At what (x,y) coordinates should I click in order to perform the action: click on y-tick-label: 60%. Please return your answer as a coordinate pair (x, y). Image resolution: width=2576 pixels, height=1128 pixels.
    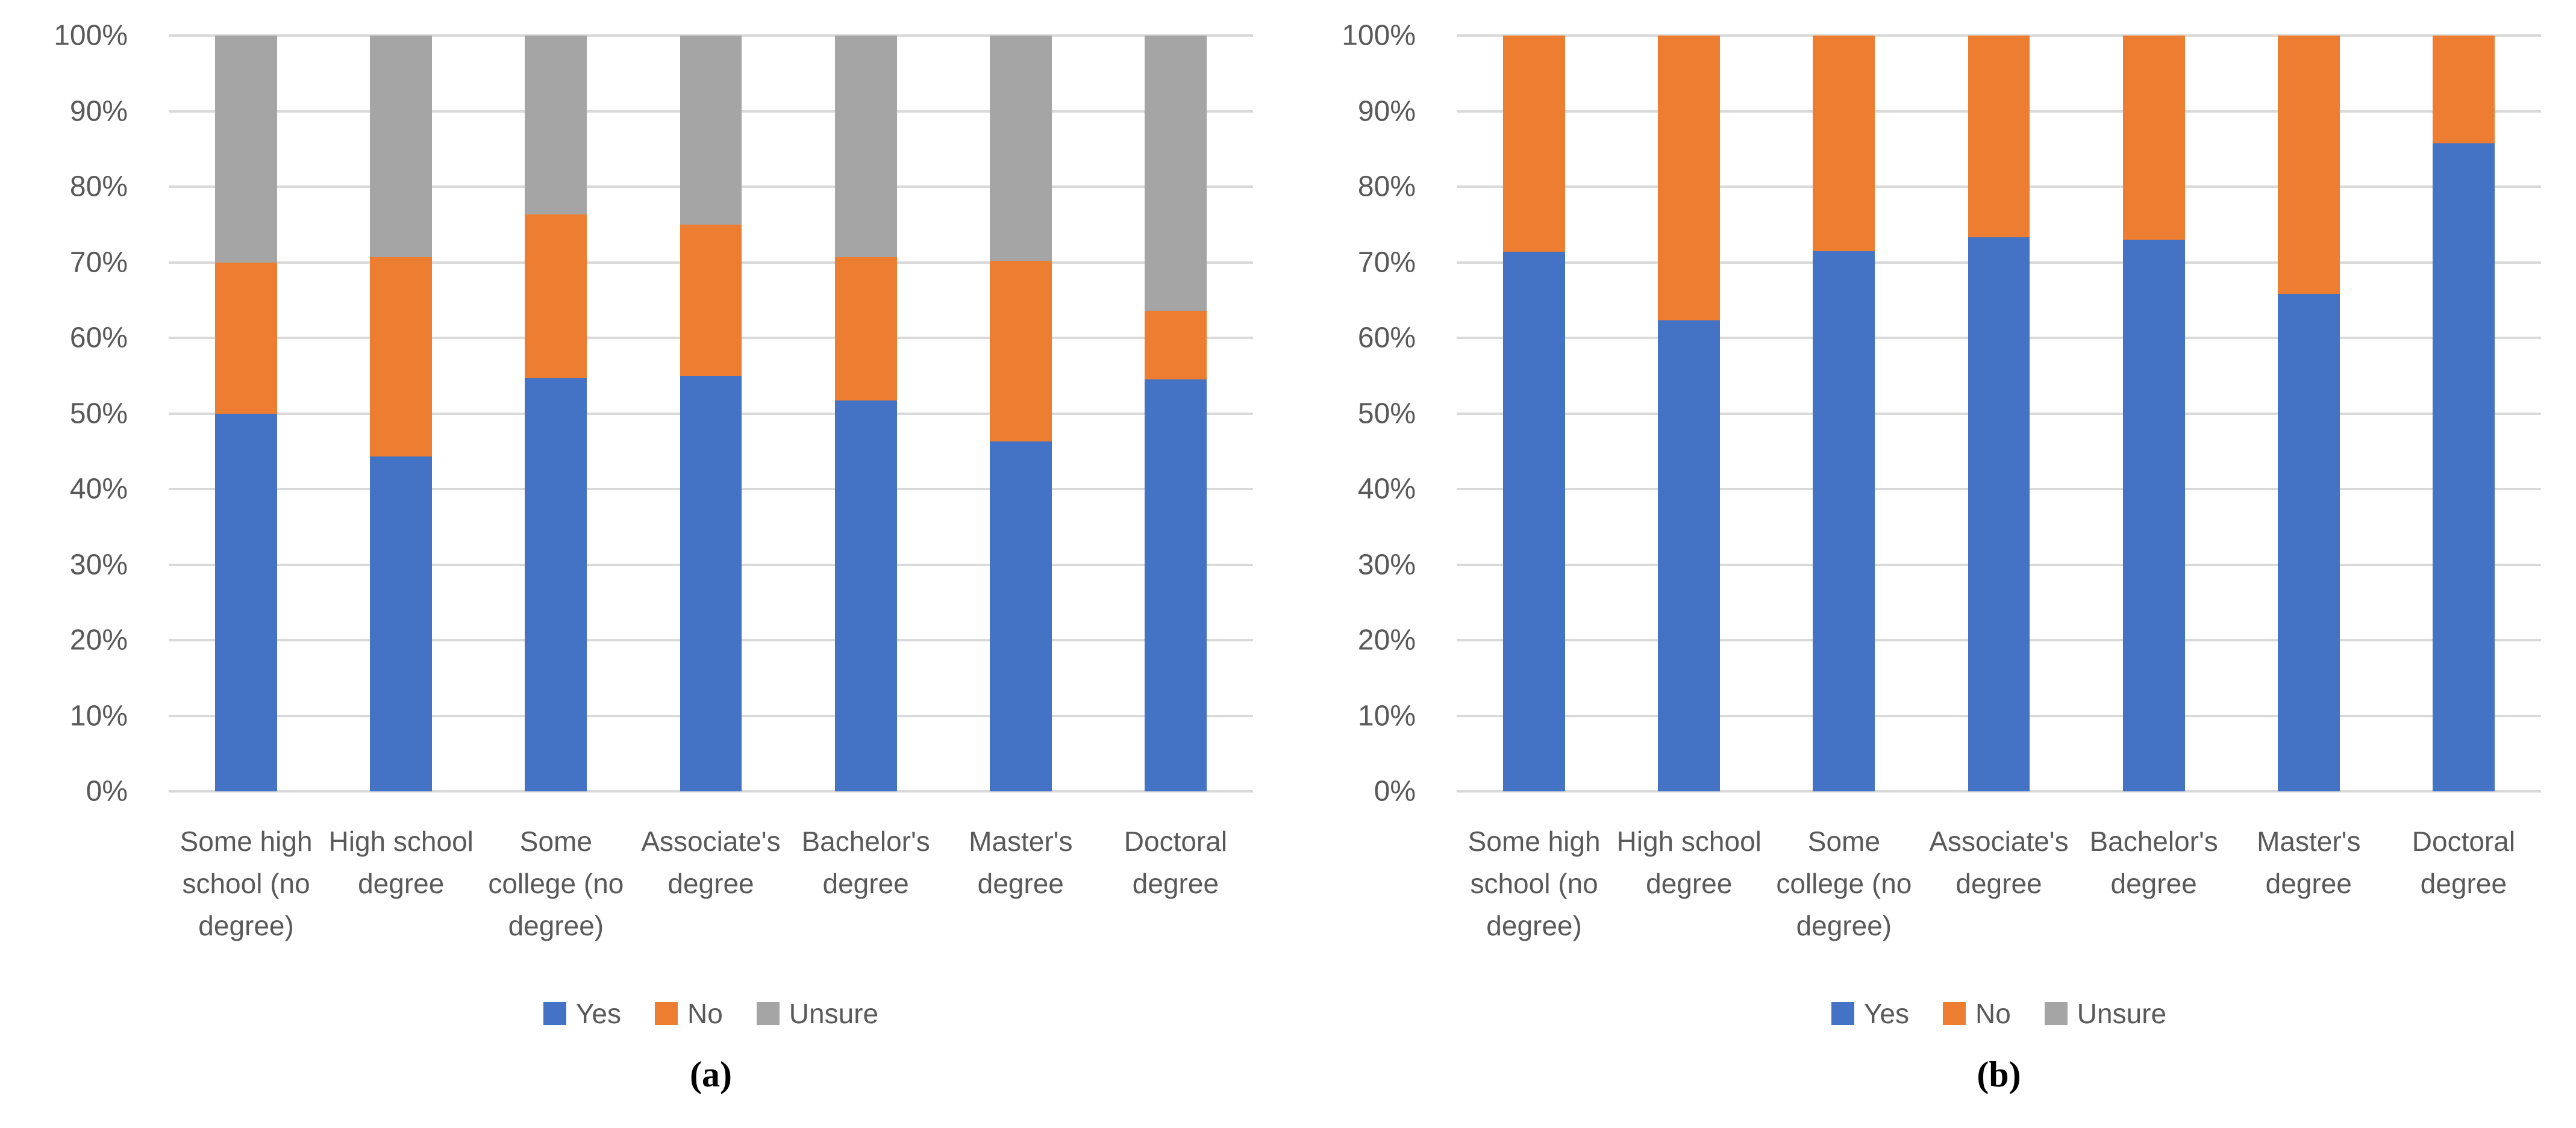
    Looking at the image, I should click on (1386, 338).